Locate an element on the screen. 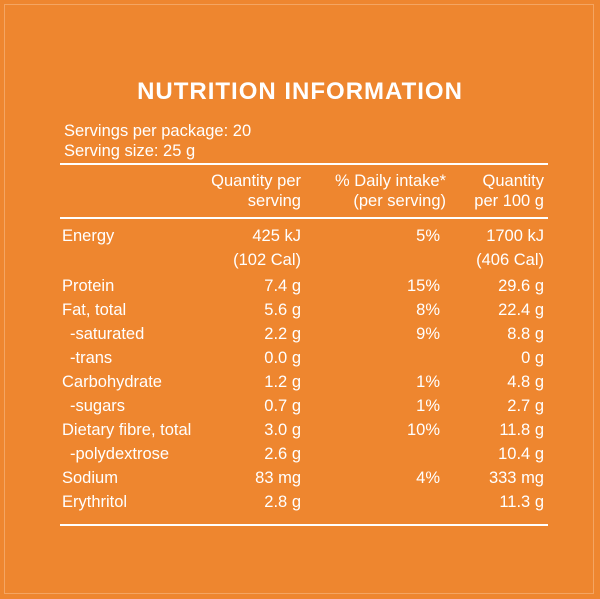 Image resolution: width=600 pixels, height=599 pixels. header-quantity-per-100g: Quantity per 100 g is located at coordinates (509, 191).